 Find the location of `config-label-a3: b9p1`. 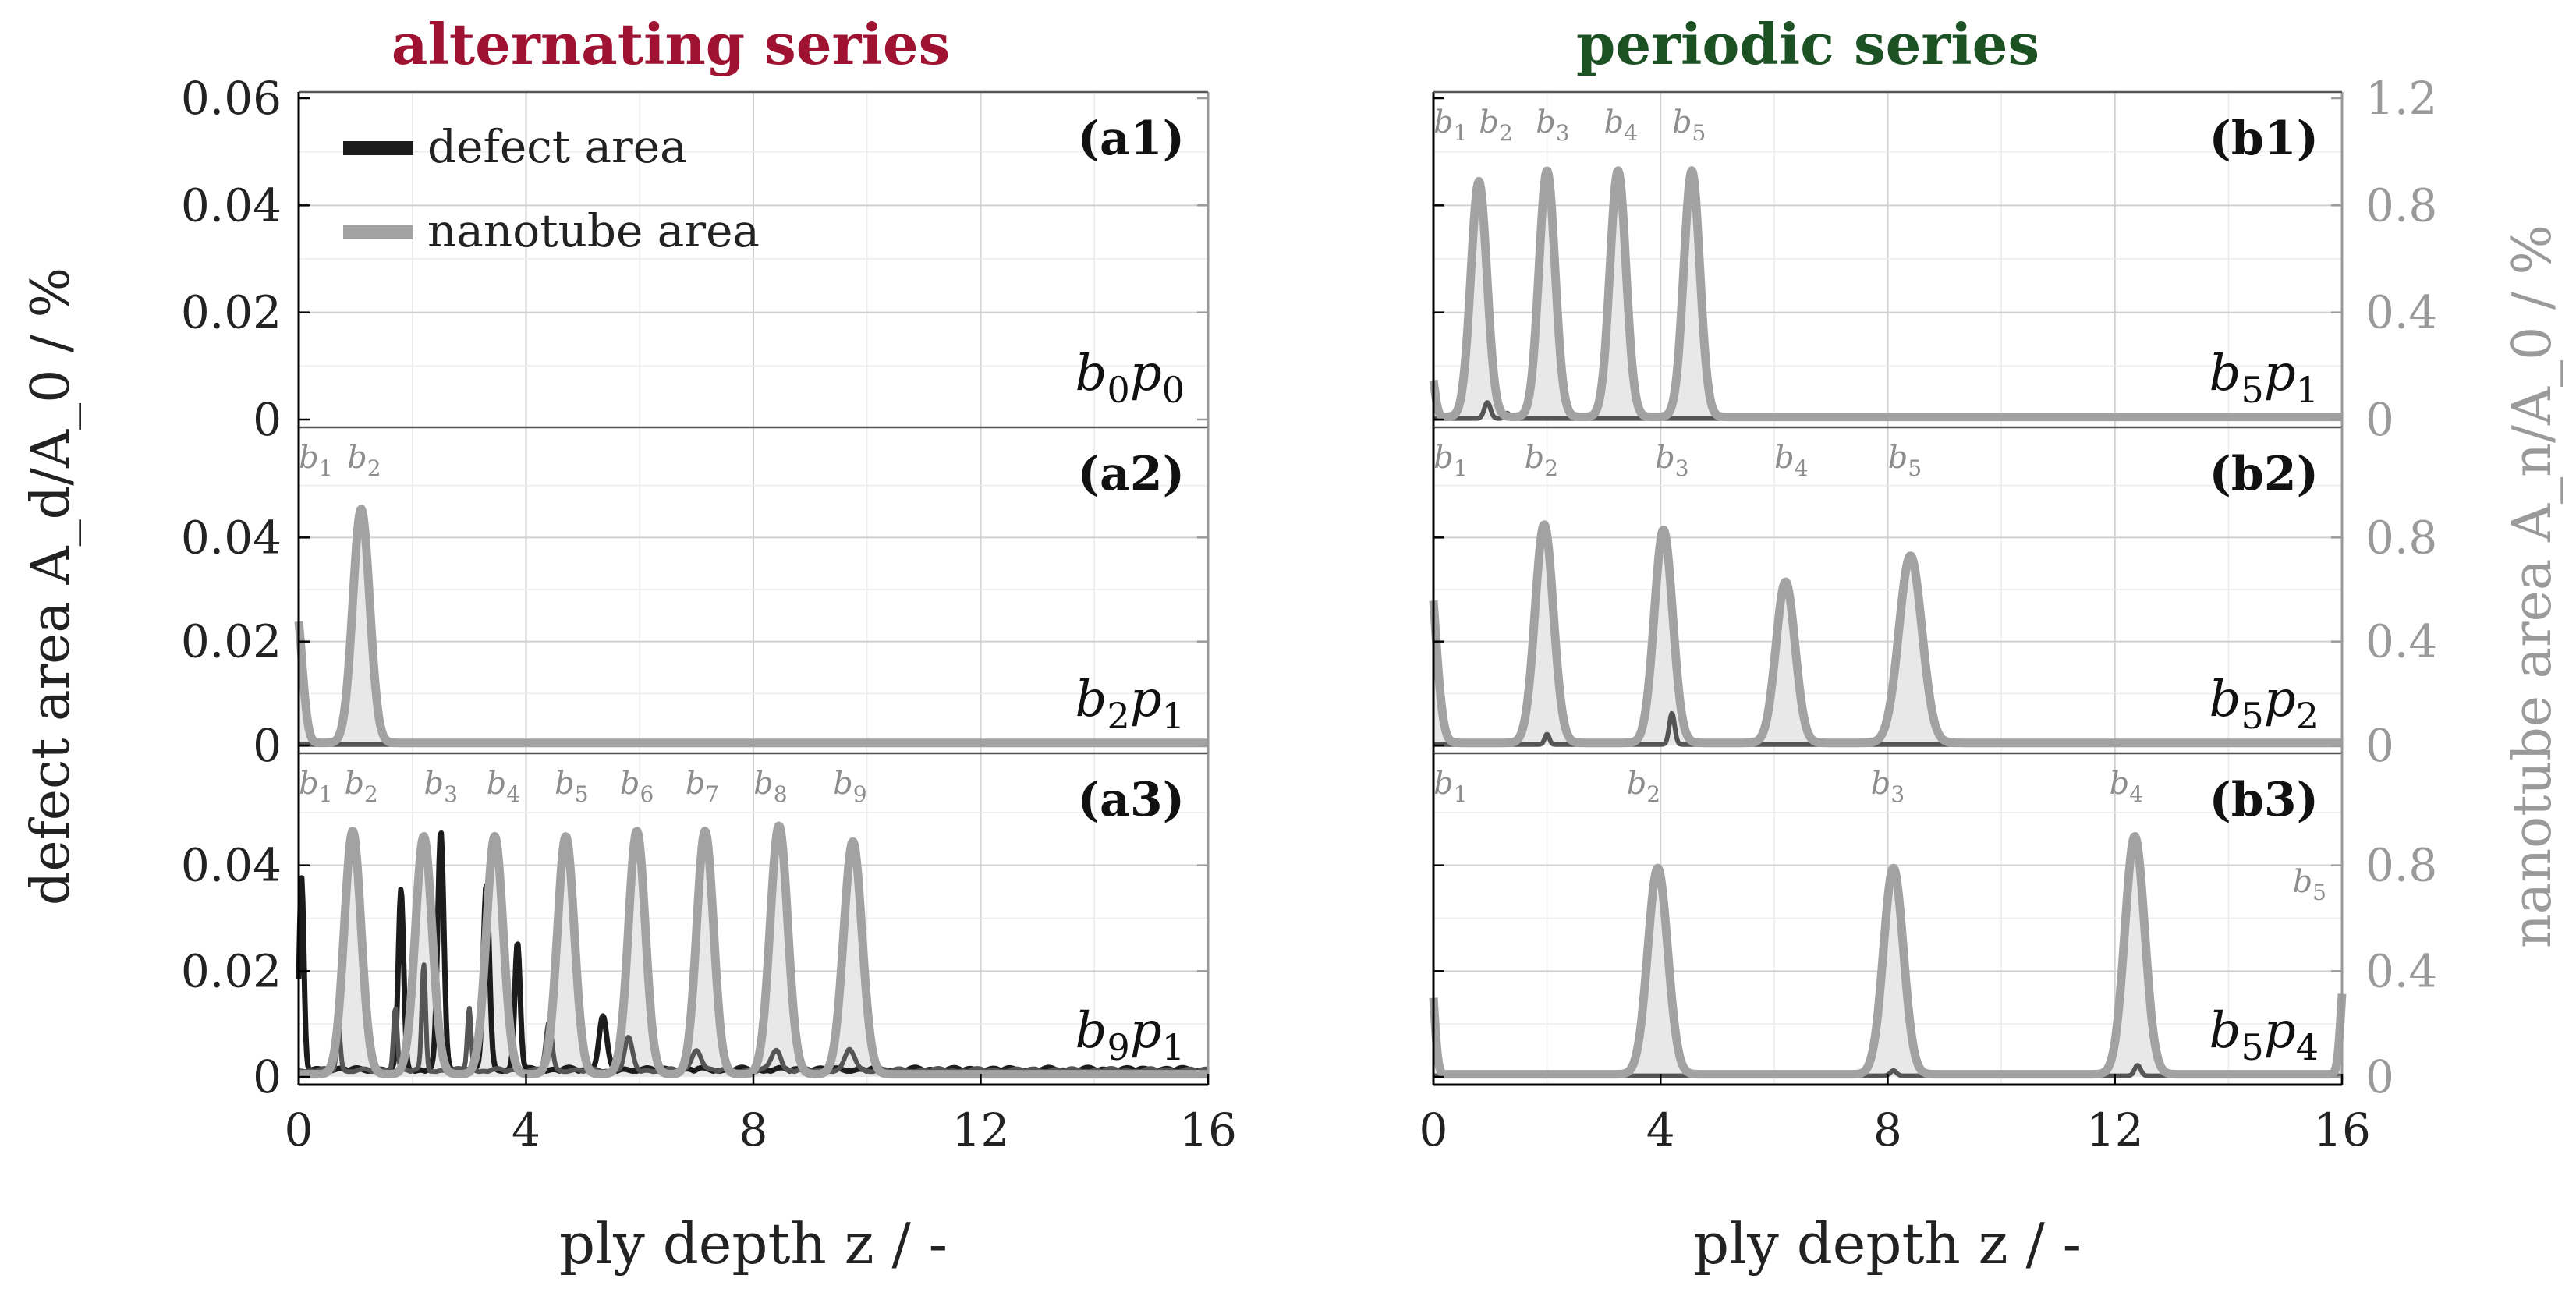

config-label-a3: b9p1 is located at coordinates (1130, 1035).